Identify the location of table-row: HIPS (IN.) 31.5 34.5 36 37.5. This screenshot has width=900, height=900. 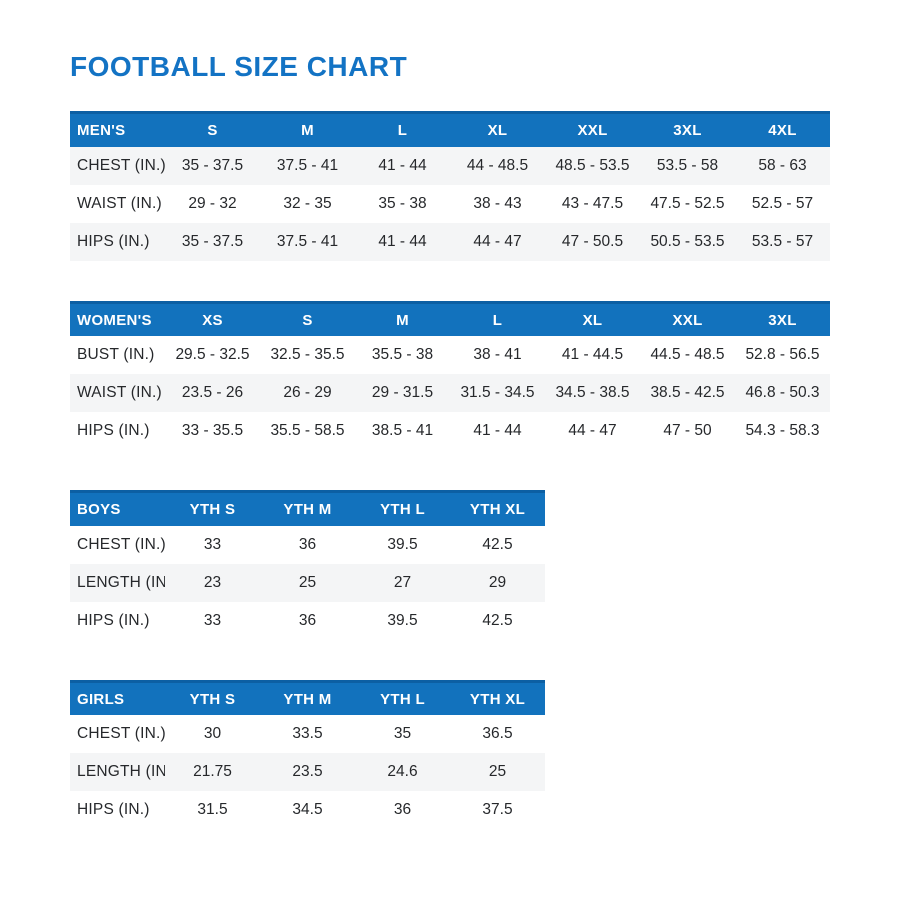
(307, 810).